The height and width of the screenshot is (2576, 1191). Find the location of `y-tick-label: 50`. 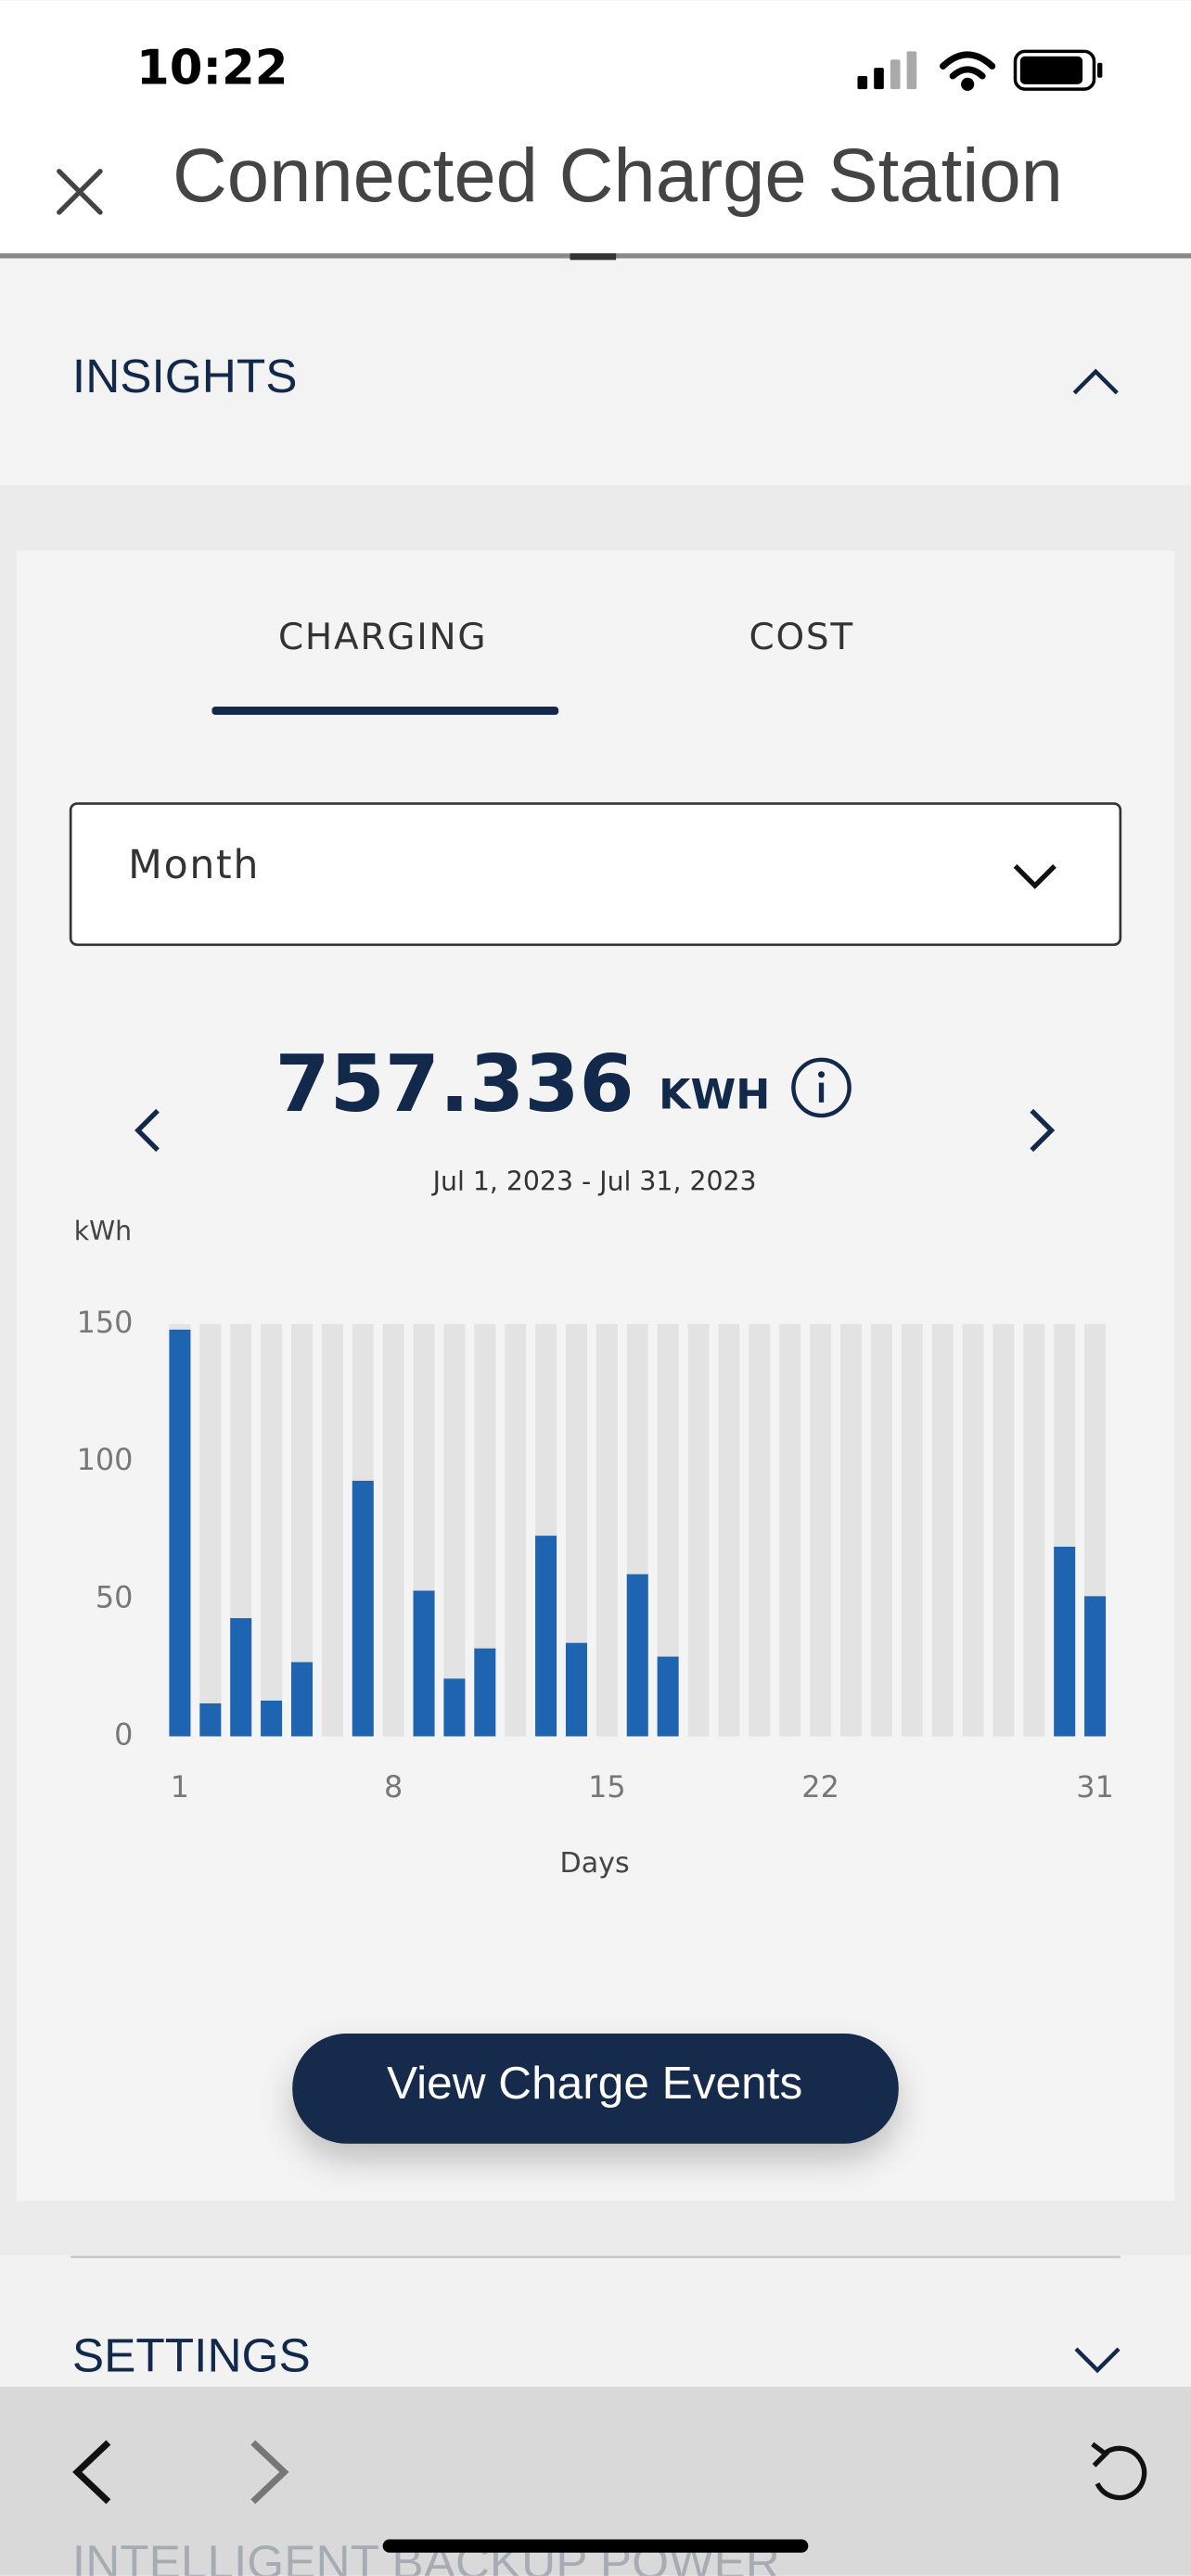

y-tick-label: 50 is located at coordinates (115, 1597).